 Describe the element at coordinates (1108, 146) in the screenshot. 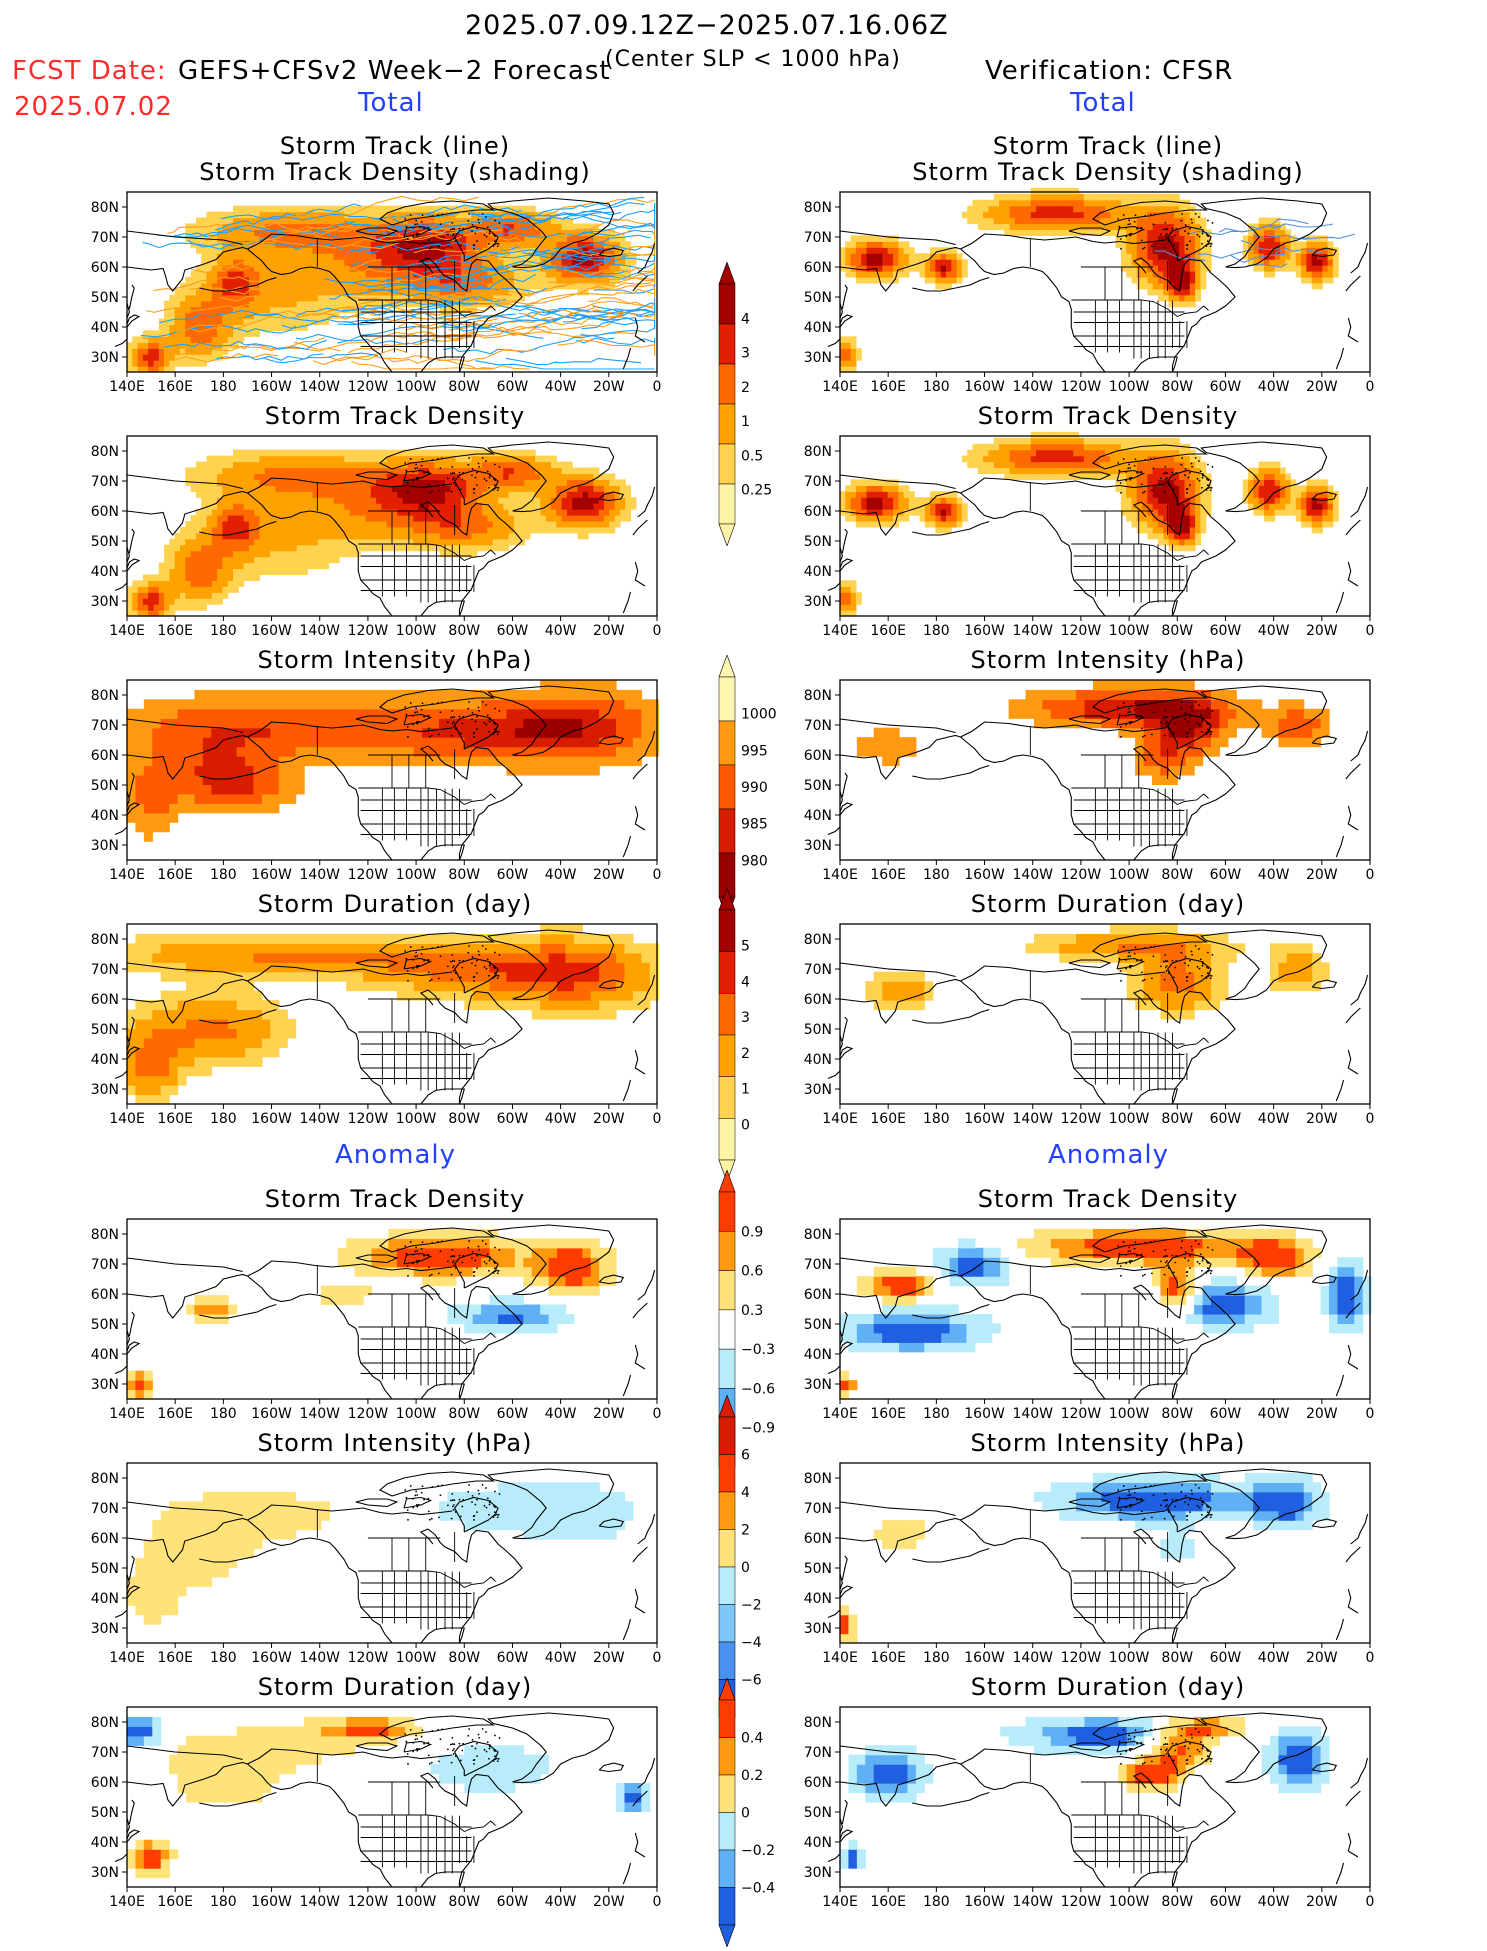

I see `title-track-line-right: Storm Track (line)` at that location.